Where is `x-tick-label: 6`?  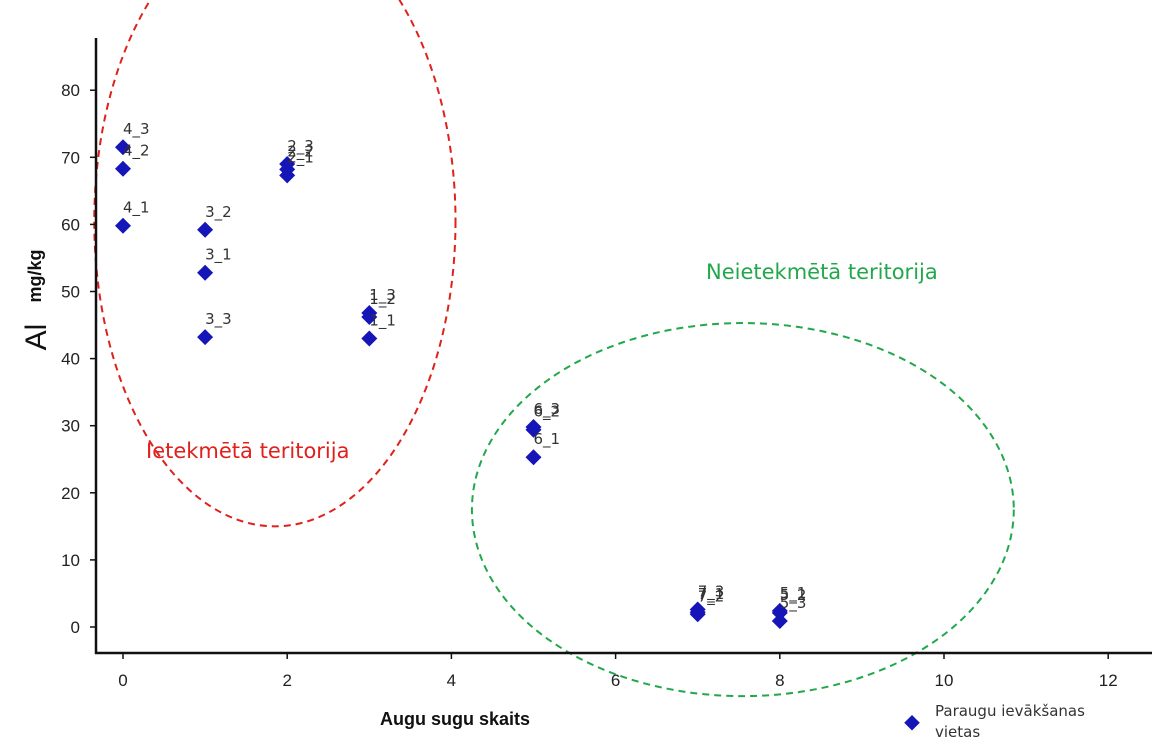
x-tick-label: 6 is located at coordinates (615, 680).